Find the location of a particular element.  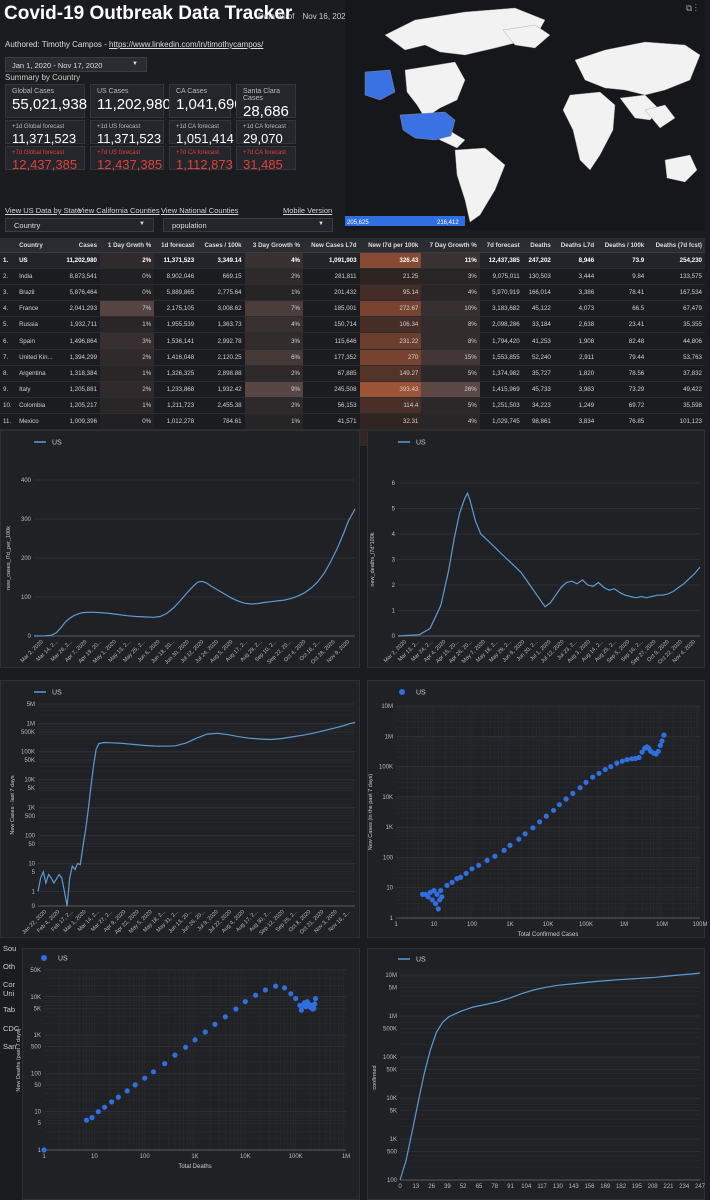

col-header: Cases is located at coordinates (80, 245).